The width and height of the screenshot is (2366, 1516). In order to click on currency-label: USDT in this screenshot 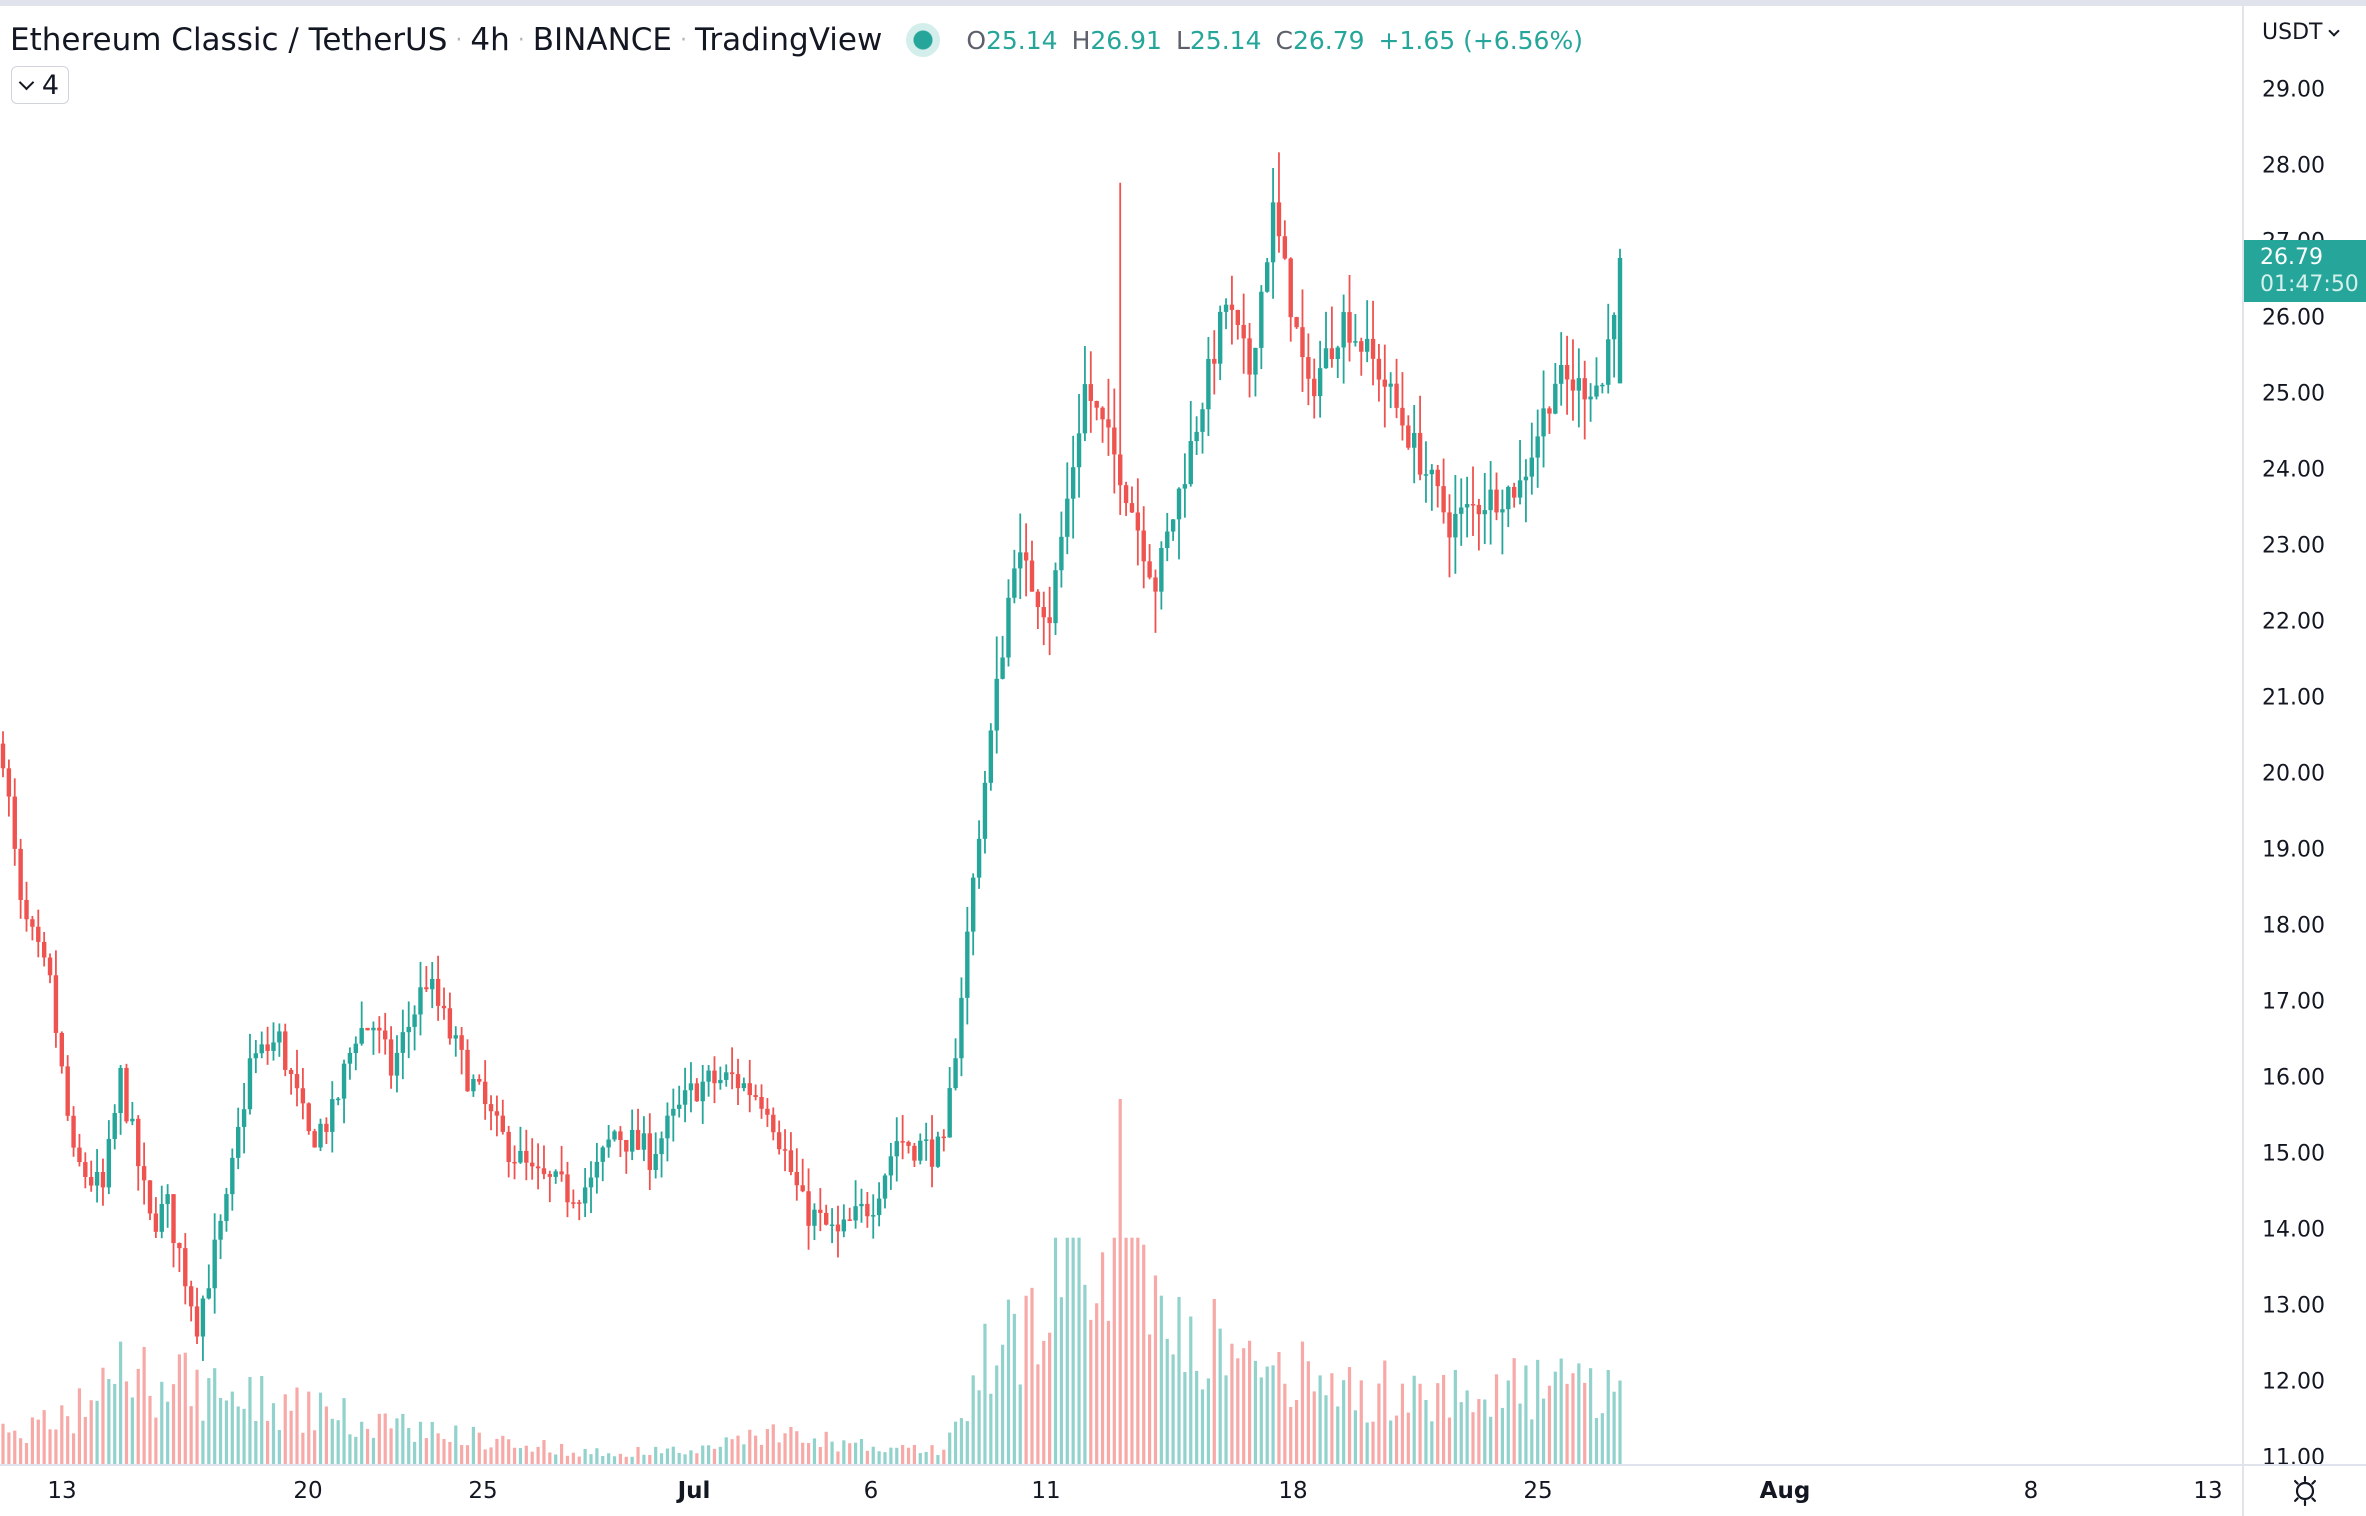, I will do `click(2292, 32)`.